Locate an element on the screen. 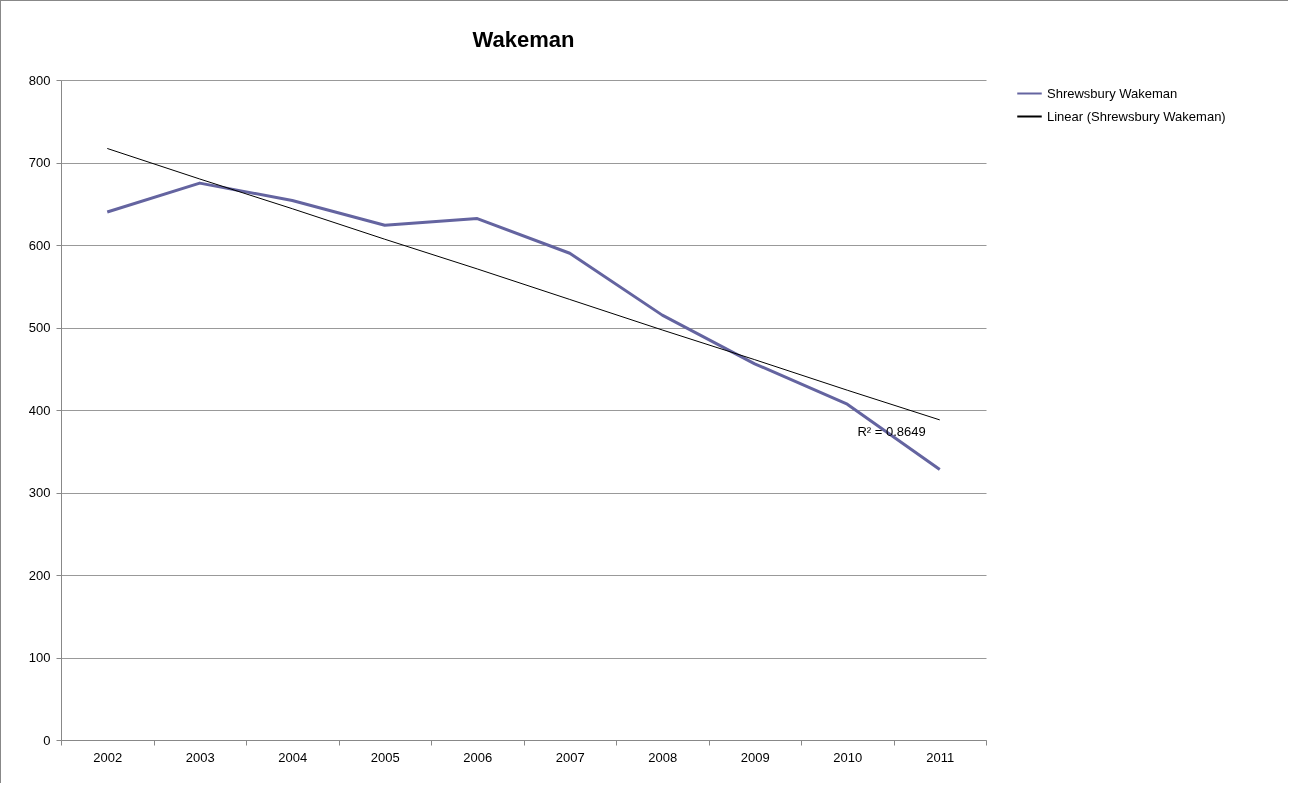  annotation: R² = 0.8649 is located at coordinates (891, 431).